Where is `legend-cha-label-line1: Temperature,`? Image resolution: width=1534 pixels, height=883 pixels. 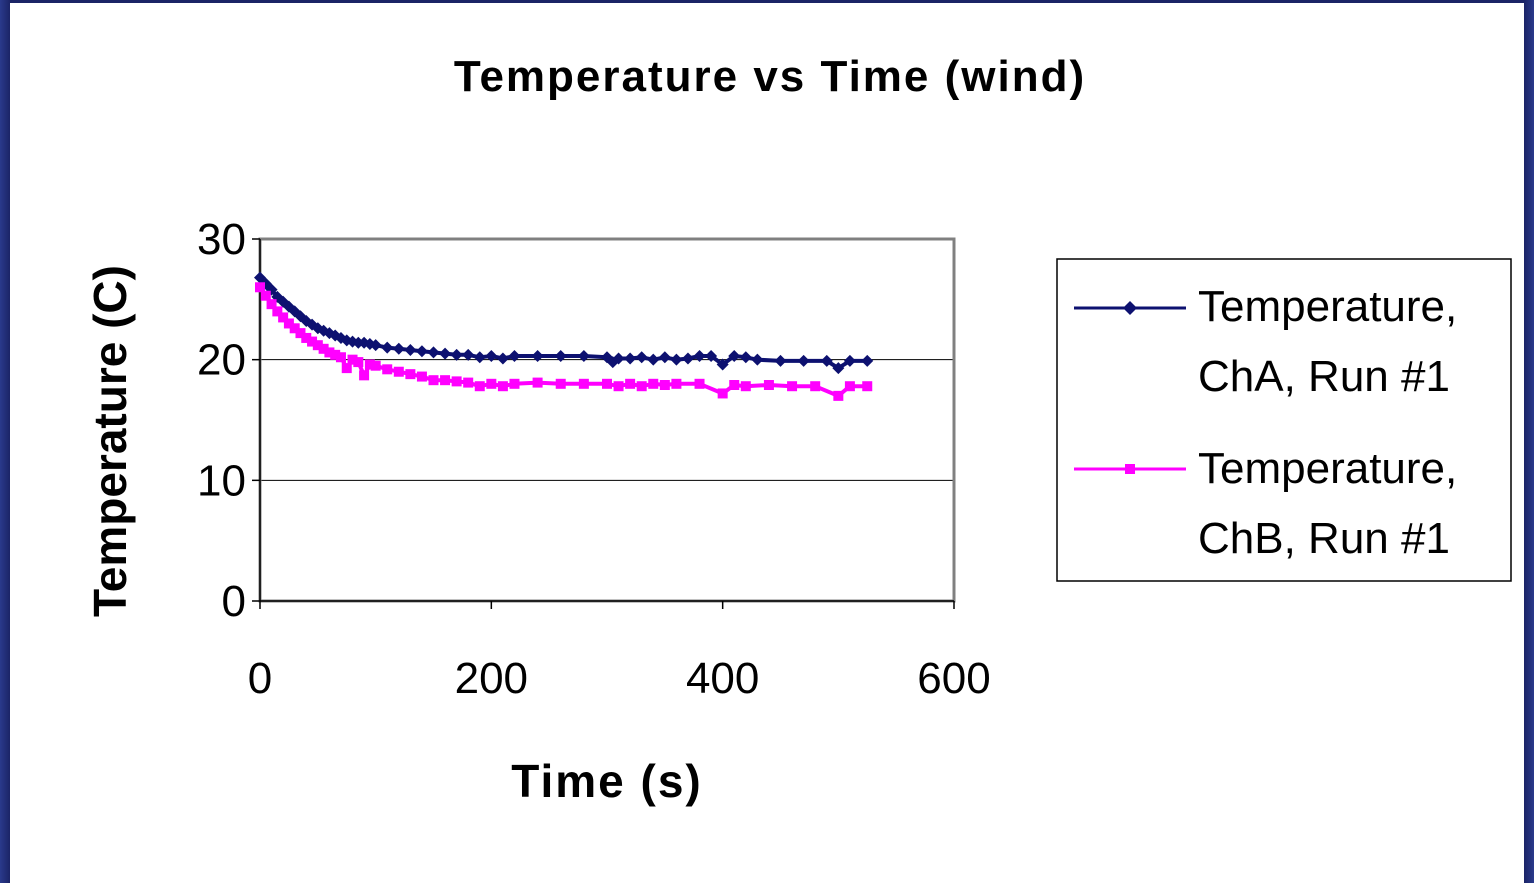 legend-cha-label-line1: Temperature, is located at coordinates (1327, 306).